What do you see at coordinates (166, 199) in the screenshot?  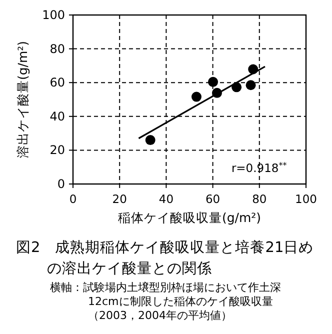 I see `x-tick-label: 40` at bounding box center [166, 199].